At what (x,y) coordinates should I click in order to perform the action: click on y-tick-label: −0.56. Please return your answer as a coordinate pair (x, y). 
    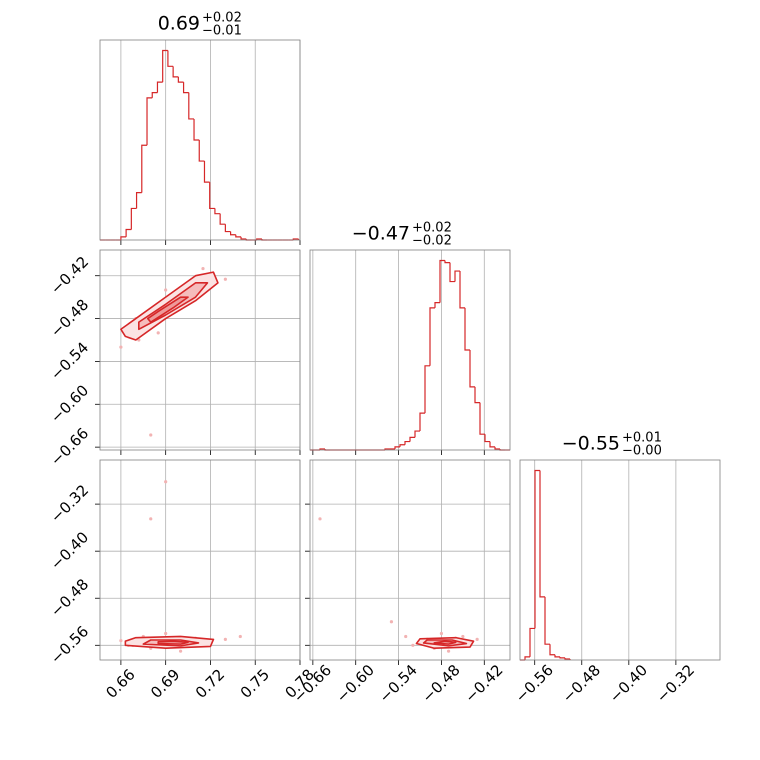
    Looking at the image, I should click on (69, 644).